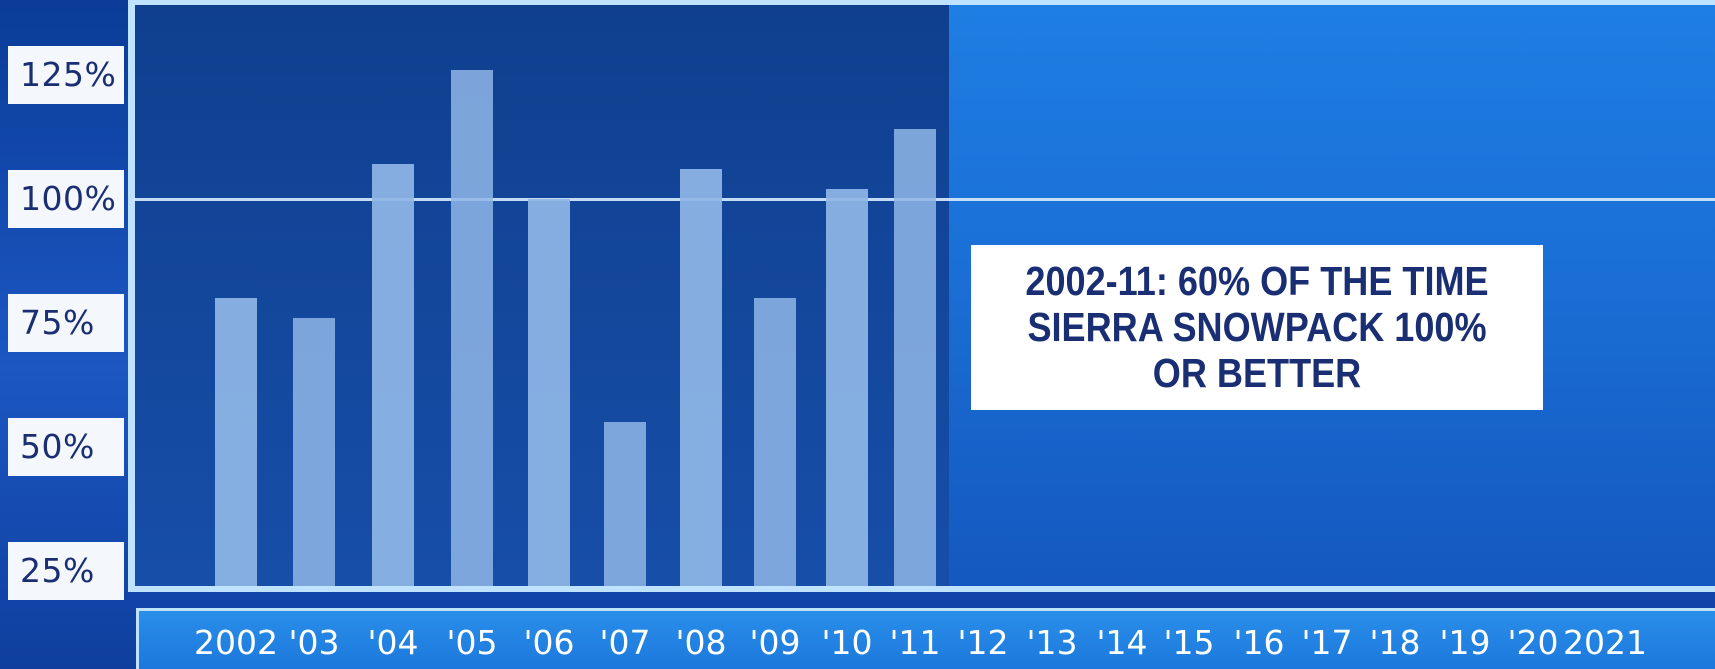 Image resolution: width=1715 pixels, height=669 pixels. What do you see at coordinates (549, 642) in the screenshot?
I see `x-tick-label: '06` at bounding box center [549, 642].